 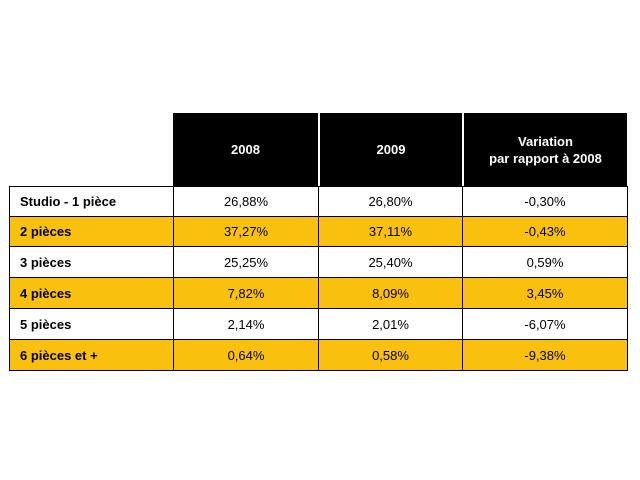 What do you see at coordinates (91, 201) in the screenshot?
I see `row-label: Studio - 1 pièce` at bounding box center [91, 201].